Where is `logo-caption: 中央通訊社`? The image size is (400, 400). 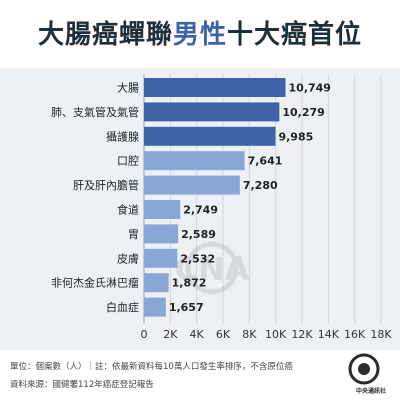
logo-caption: 中央通訊社 is located at coordinates (371, 391).